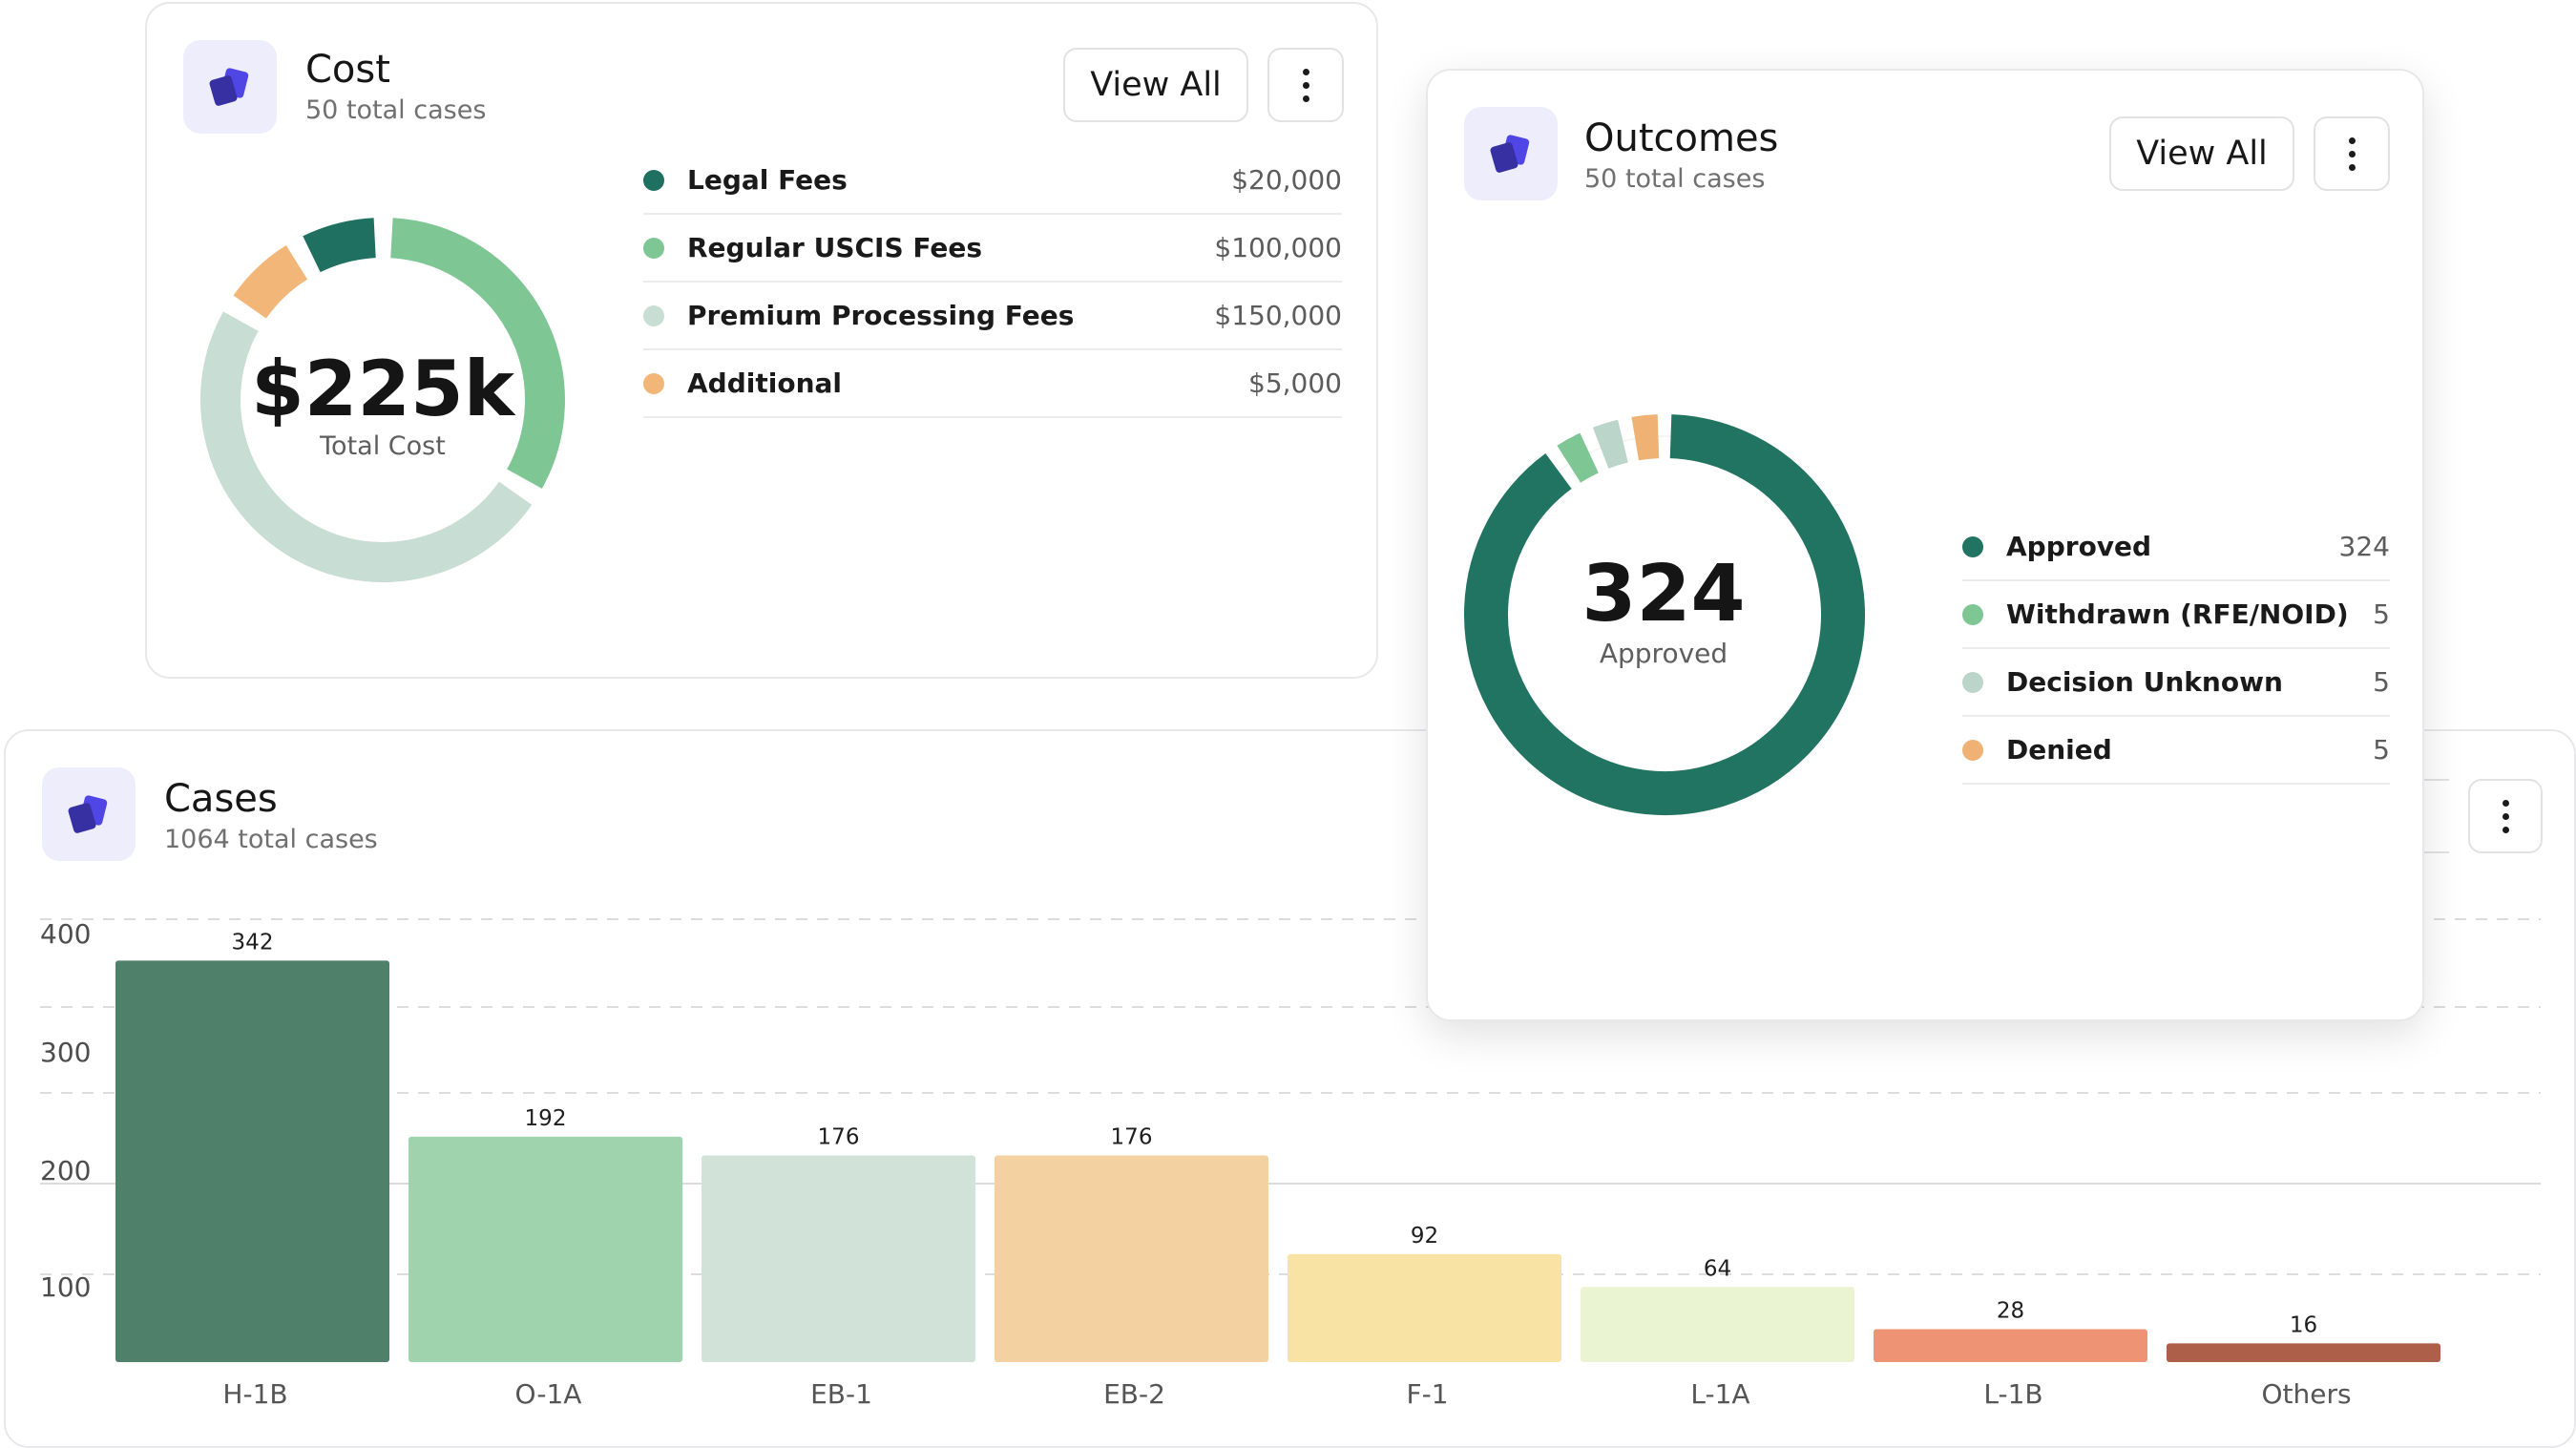 The width and height of the screenshot is (2576, 1448). What do you see at coordinates (2364, 546) in the screenshot?
I see `legend-value: 324` at bounding box center [2364, 546].